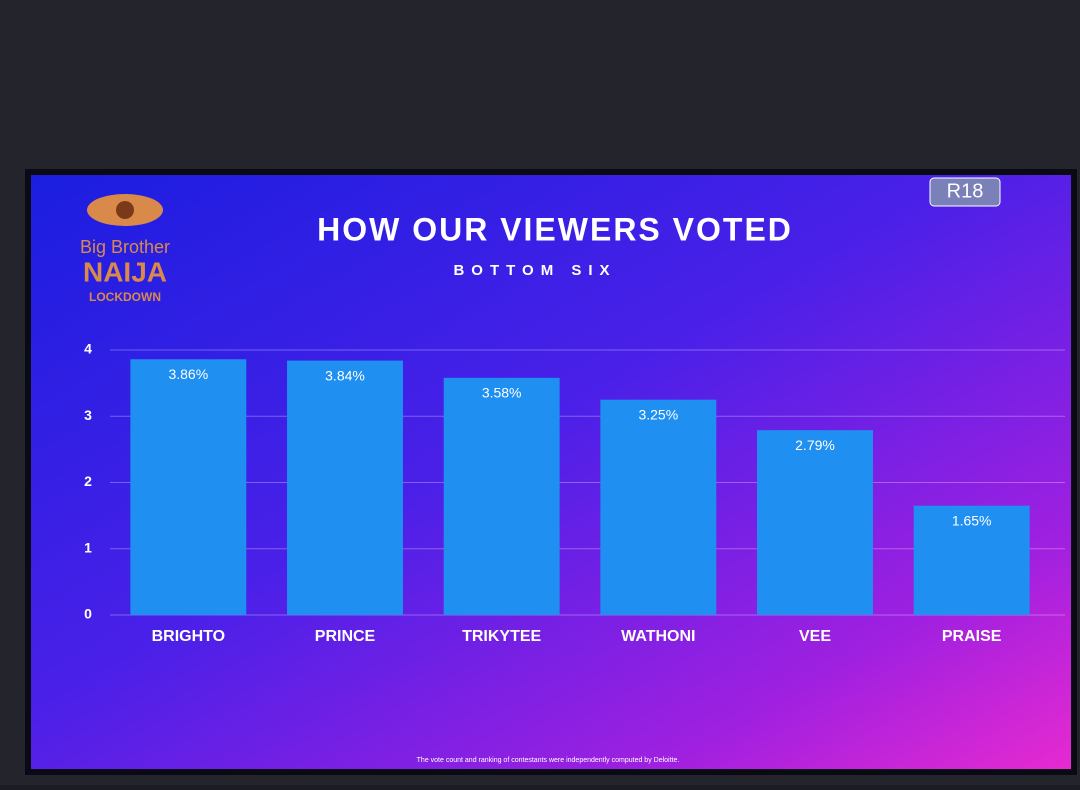 Image resolution: width=1080 pixels, height=790 pixels. I want to click on x-tick-label: VEE, so click(815, 636).